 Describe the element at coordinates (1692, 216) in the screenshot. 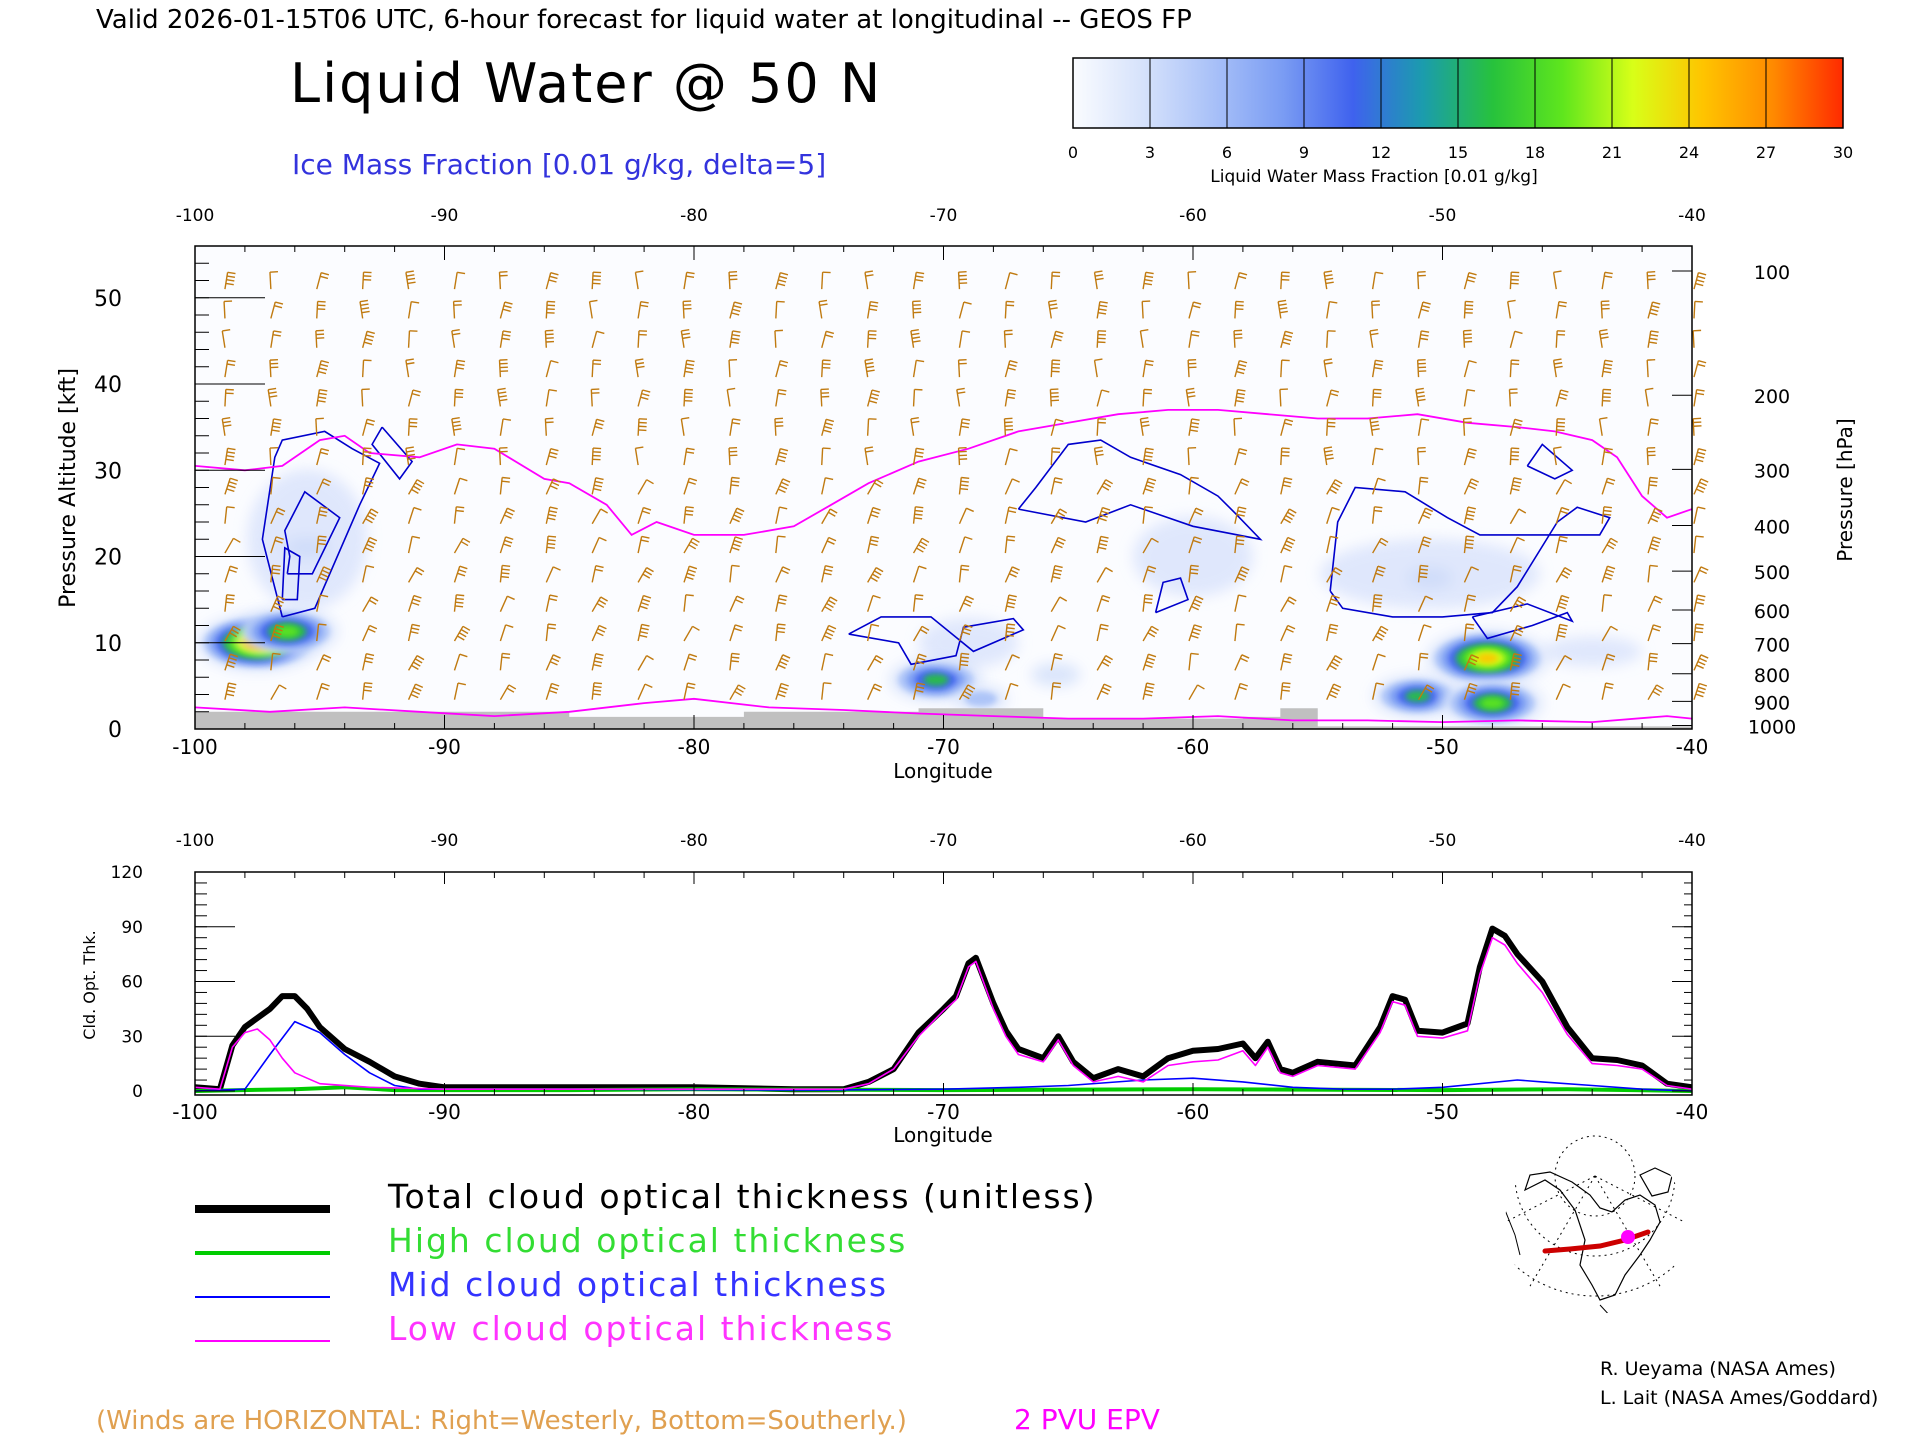

I see `top-x-tick-label: -40` at that location.